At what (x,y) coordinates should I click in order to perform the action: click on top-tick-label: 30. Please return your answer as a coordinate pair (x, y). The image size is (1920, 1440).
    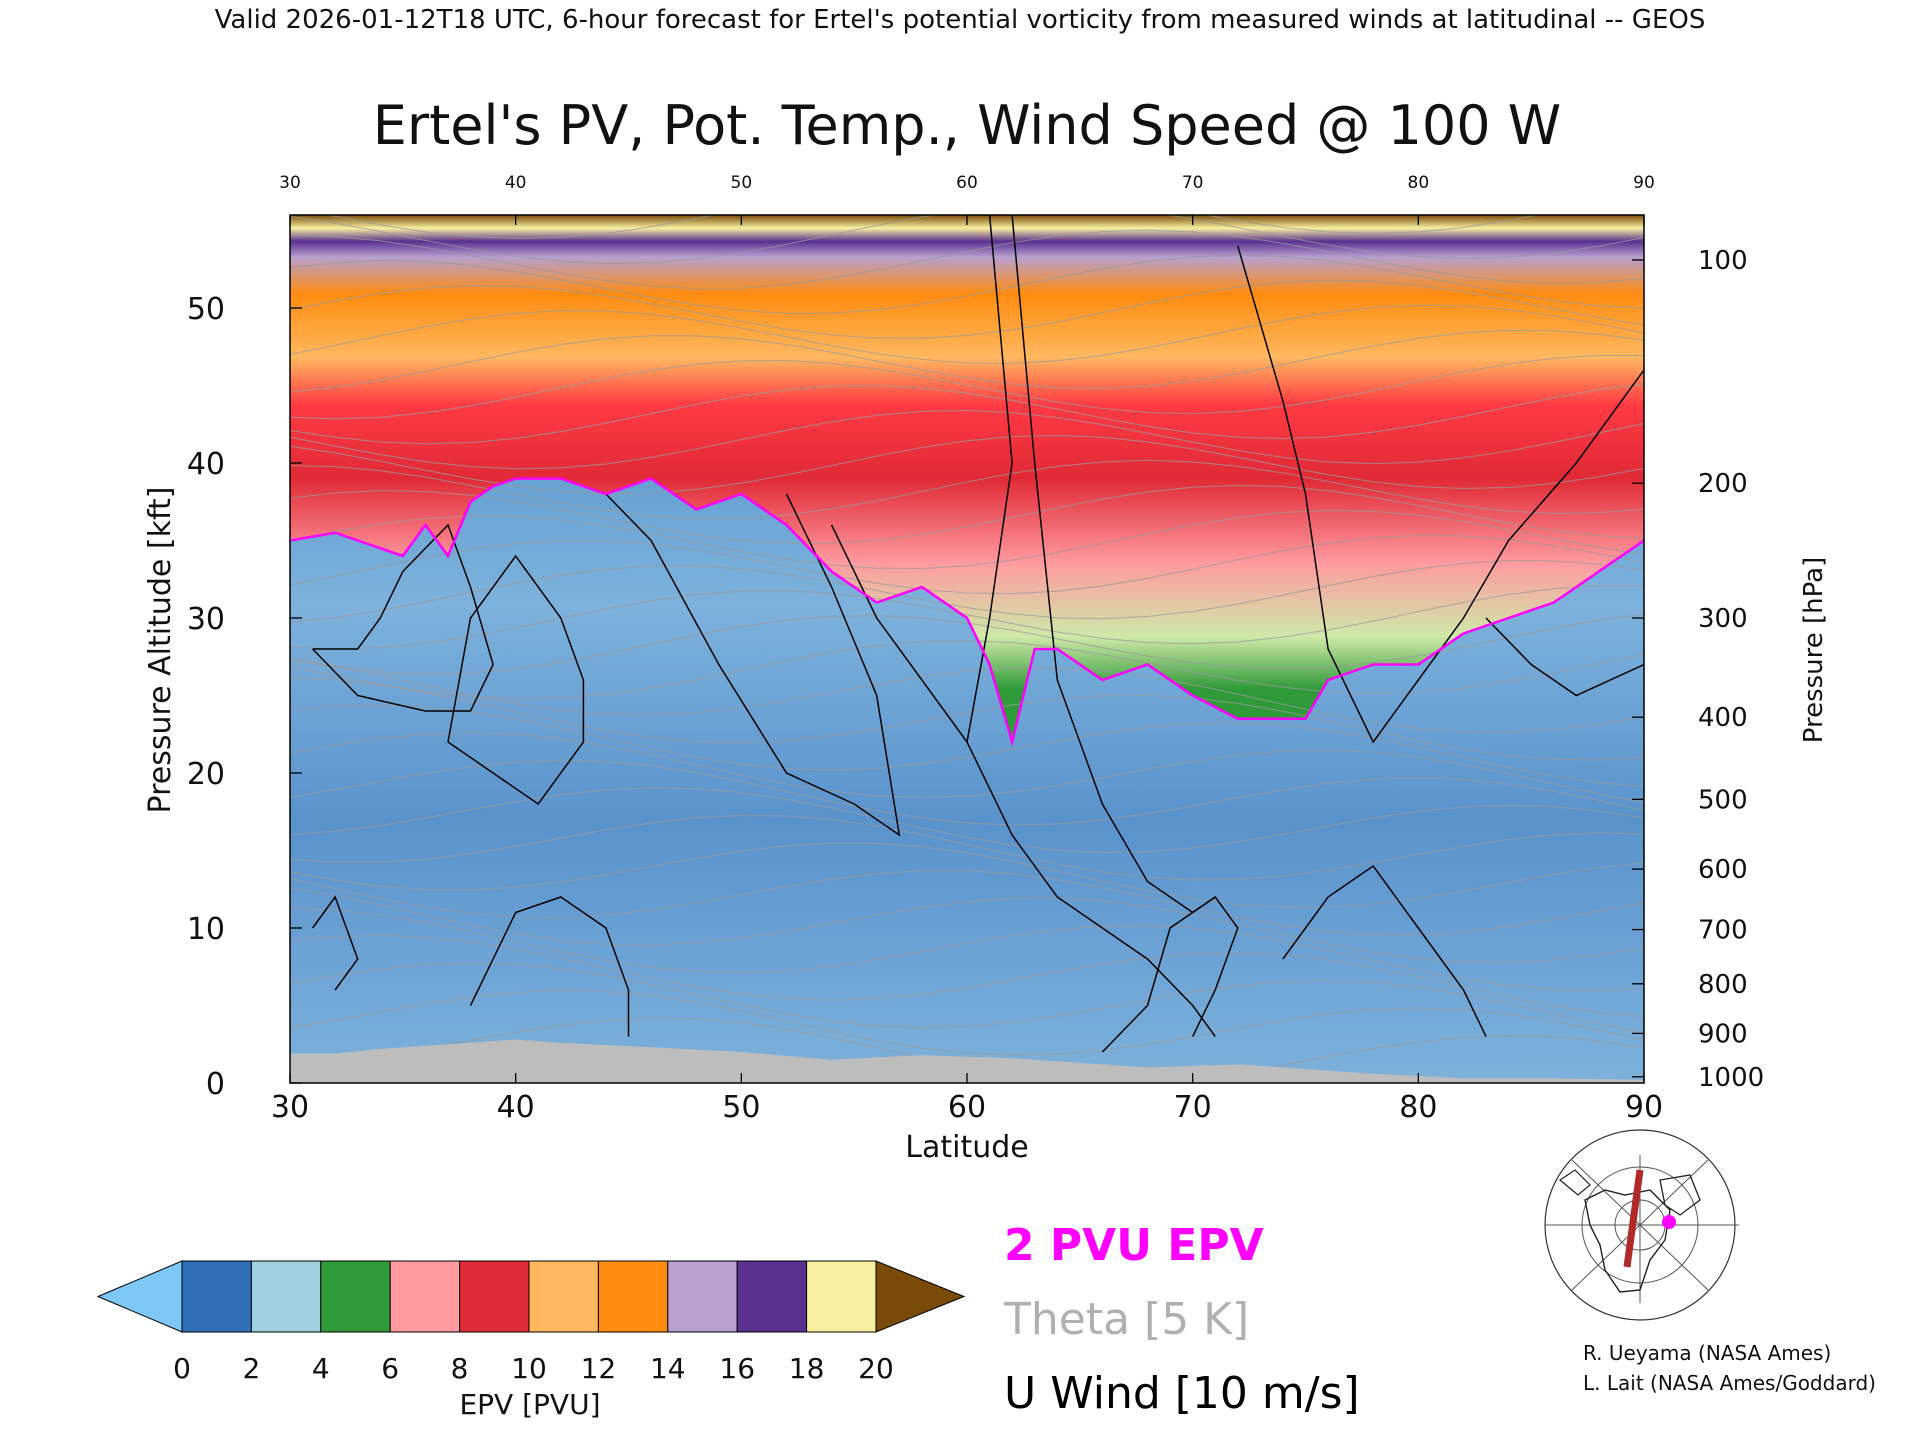
    Looking at the image, I should click on (290, 183).